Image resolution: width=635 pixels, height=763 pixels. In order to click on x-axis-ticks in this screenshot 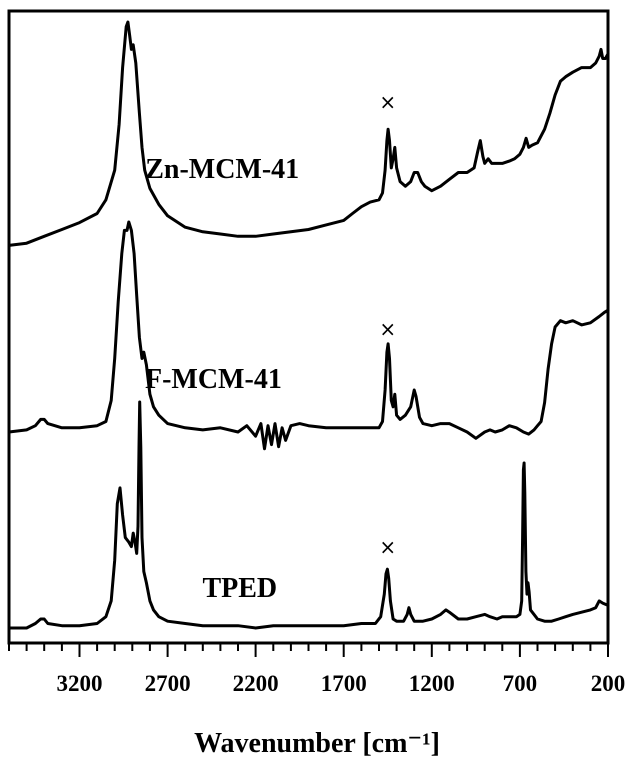, I will do `click(308, 650)`.